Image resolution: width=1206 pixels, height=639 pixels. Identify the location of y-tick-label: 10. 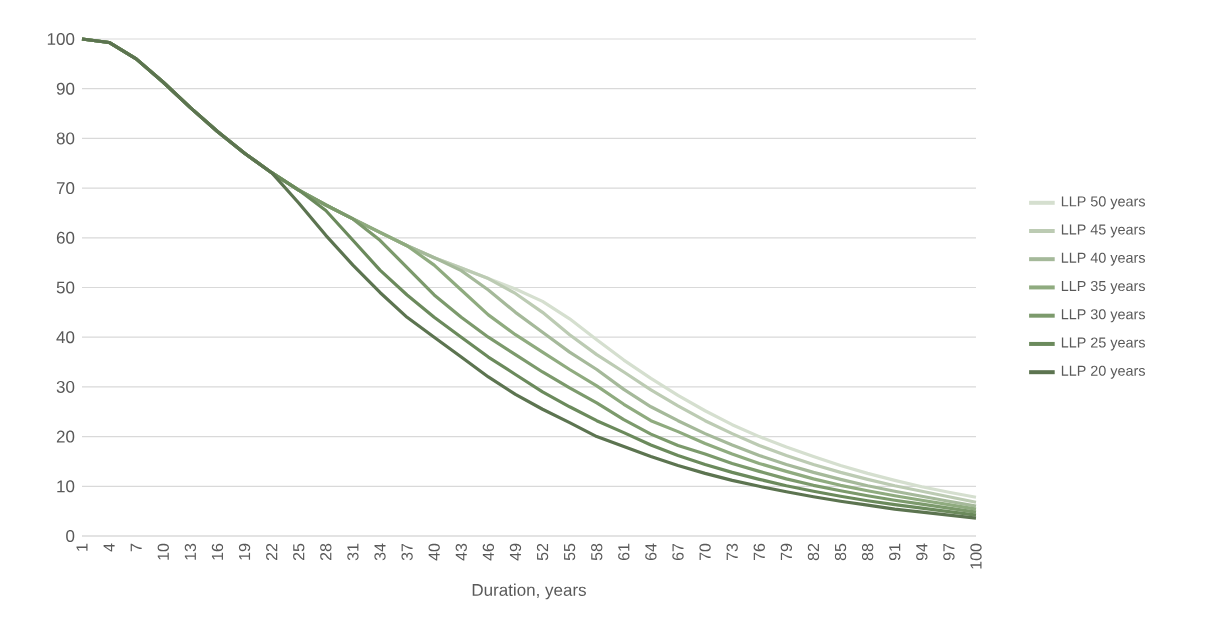
(66, 486).